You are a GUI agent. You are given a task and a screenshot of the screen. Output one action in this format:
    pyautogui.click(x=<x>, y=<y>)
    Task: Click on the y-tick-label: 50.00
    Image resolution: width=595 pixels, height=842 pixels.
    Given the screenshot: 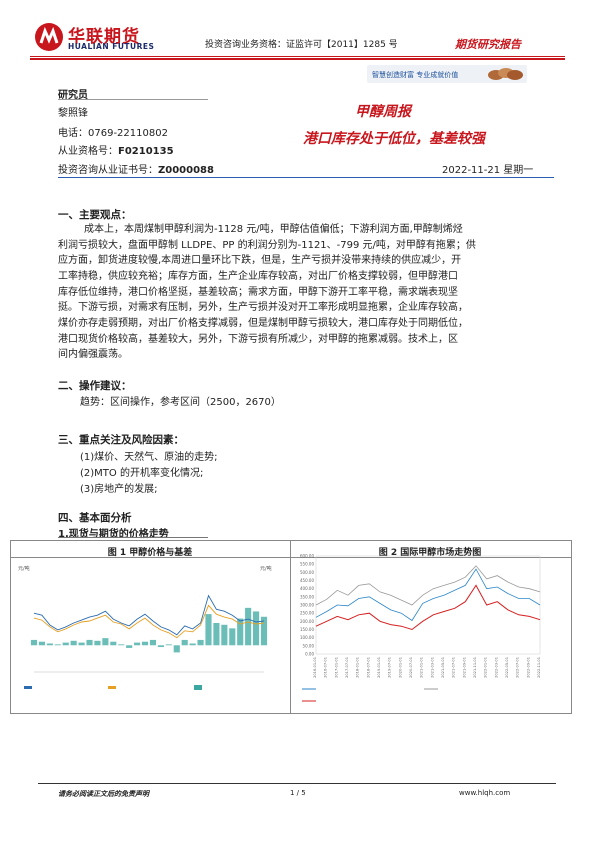 What is the action you would take?
    pyautogui.click(x=309, y=645)
    